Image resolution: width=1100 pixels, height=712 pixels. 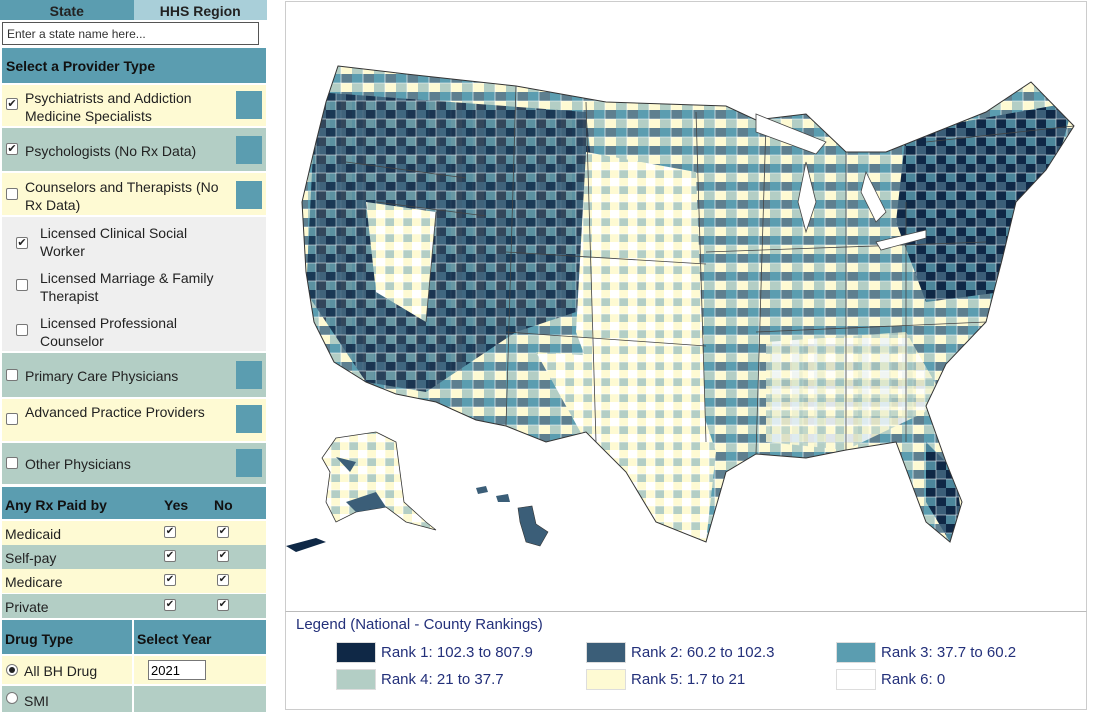 What do you see at coordinates (176, 505) in the screenshot?
I see `rx-yes-header: Yes` at bounding box center [176, 505].